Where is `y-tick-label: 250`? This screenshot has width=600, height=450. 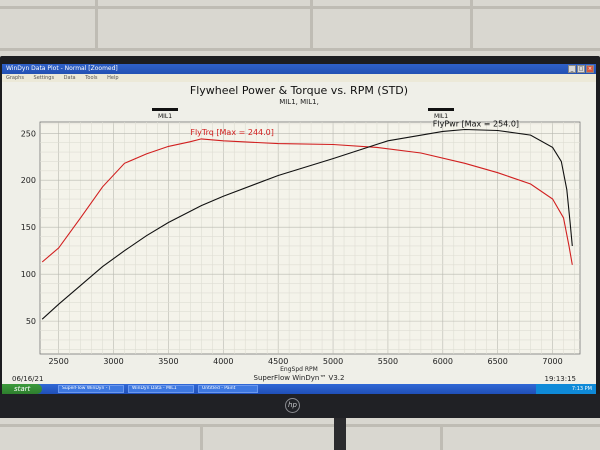 y-tick-label: 250 is located at coordinates (28, 133).